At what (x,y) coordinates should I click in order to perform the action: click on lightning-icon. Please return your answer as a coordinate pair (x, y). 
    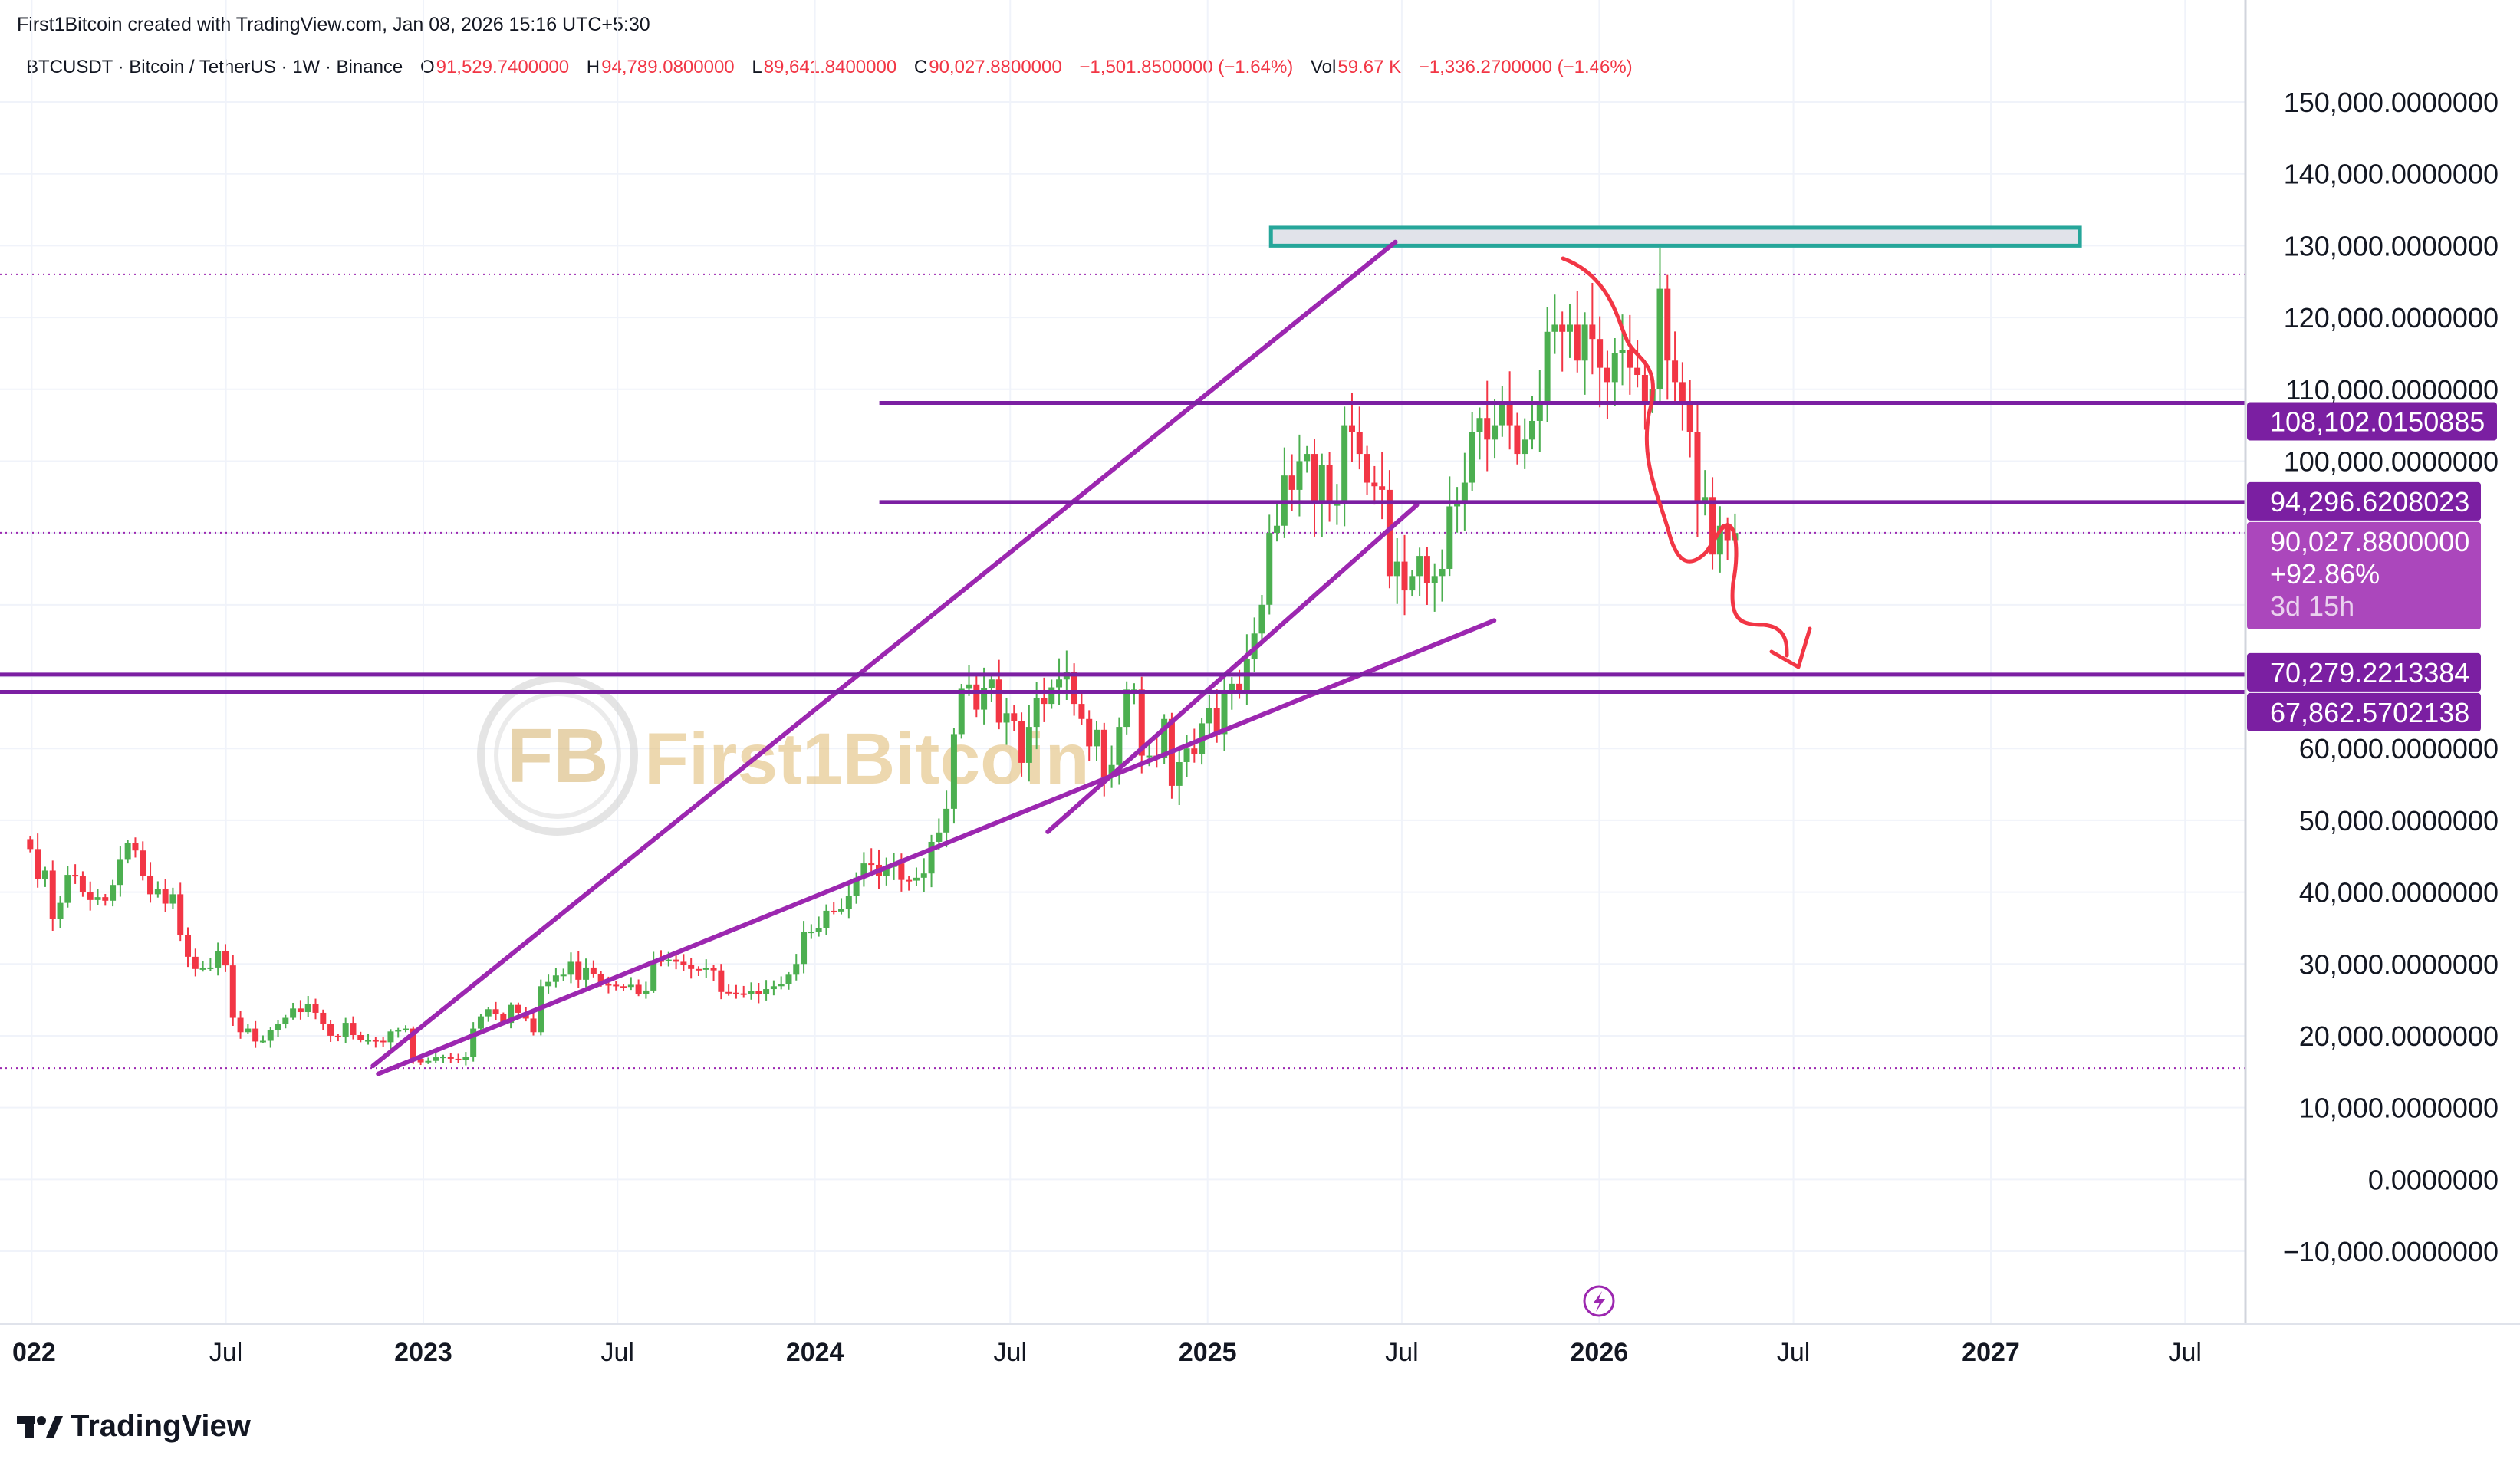
    Looking at the image, I should click on (1599, 1301).